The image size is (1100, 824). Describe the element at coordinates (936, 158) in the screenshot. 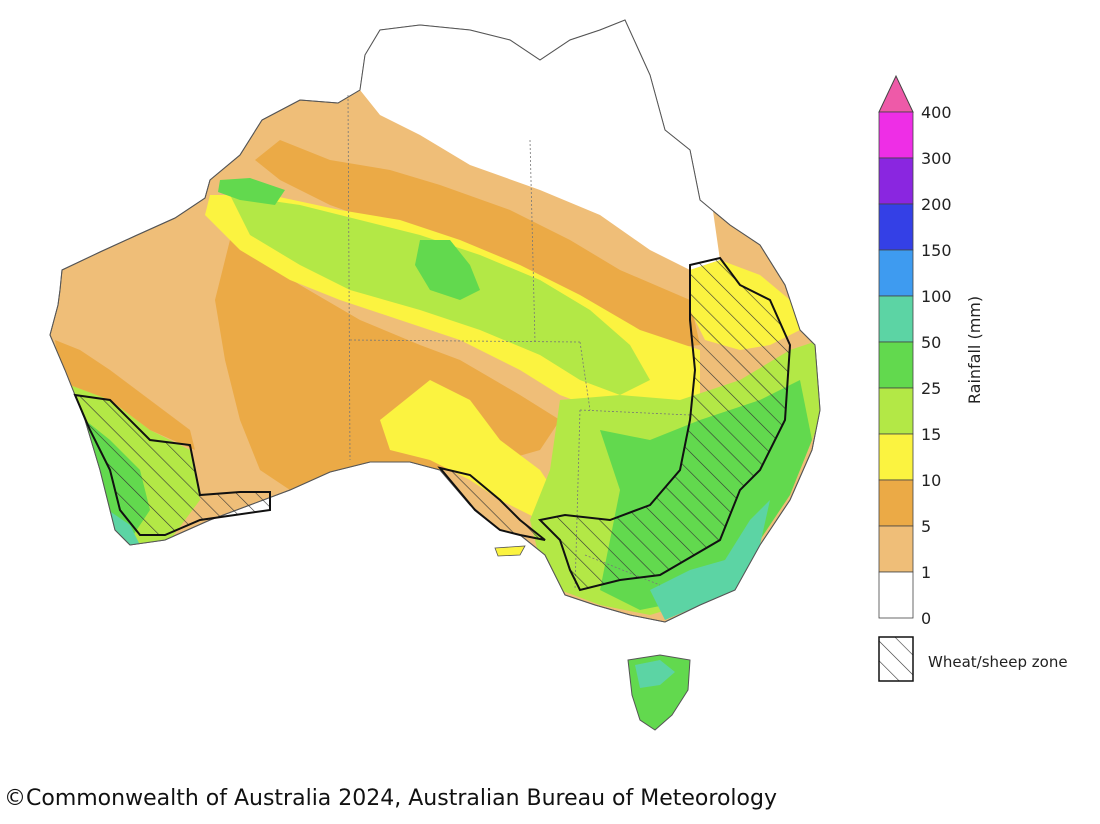

I see `legend-tick-label: 300` at that location.